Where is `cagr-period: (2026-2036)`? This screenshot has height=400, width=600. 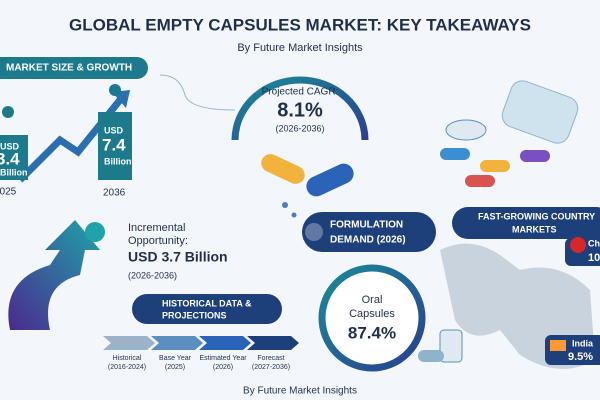
cagr-period: (2026-2036) is located at coordinates (299, 128).